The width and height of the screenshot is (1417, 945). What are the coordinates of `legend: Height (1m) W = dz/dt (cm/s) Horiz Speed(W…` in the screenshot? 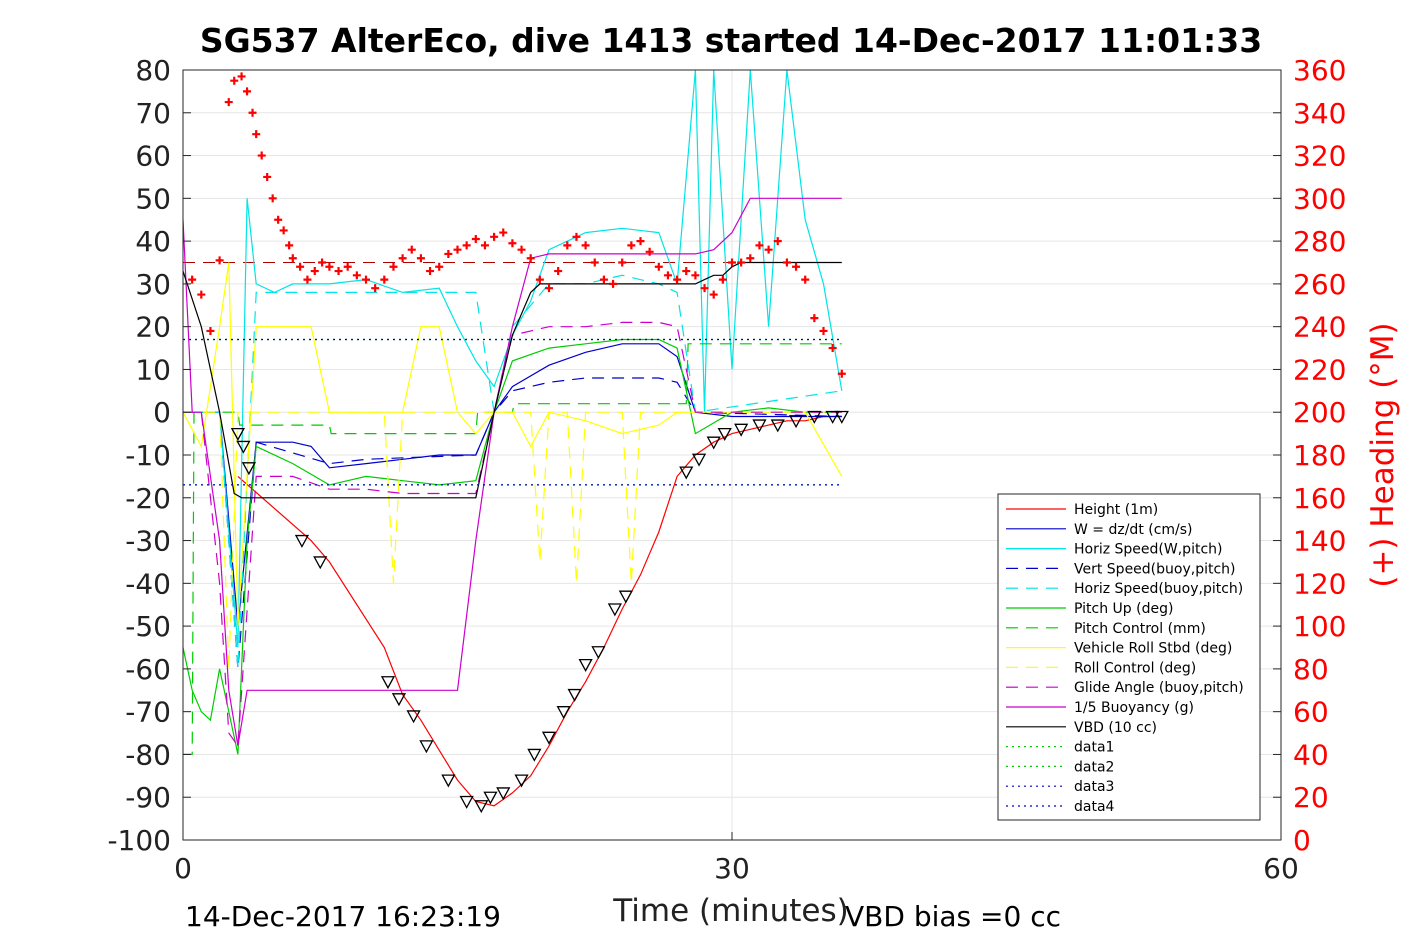 It's located at (1129, 657).